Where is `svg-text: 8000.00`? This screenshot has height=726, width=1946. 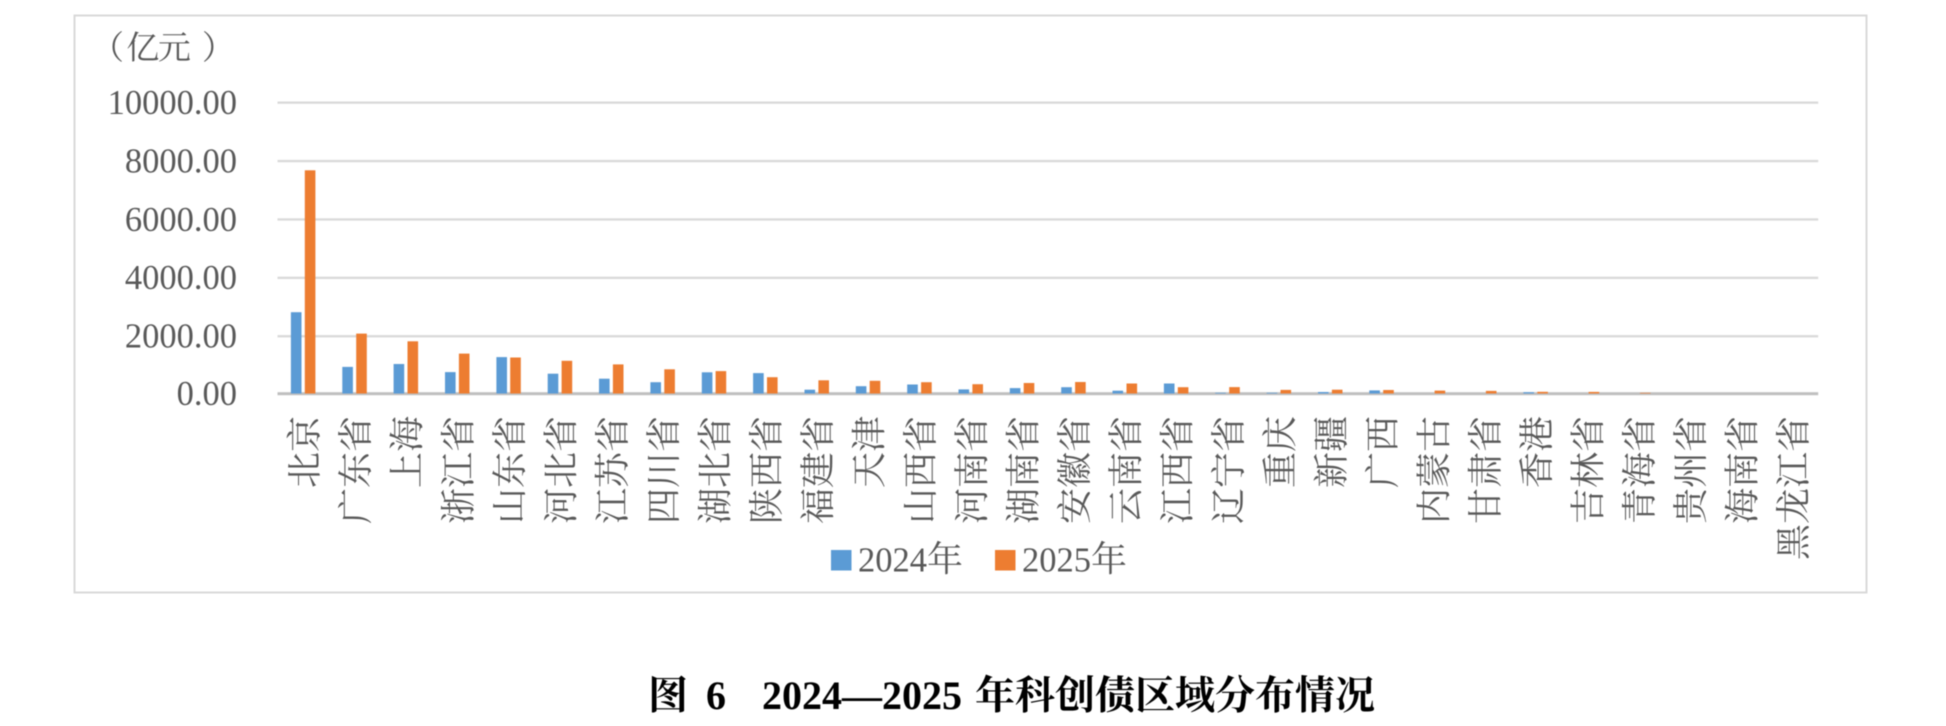
svg-text: 8000.00 is located at coordinates (181, 161).